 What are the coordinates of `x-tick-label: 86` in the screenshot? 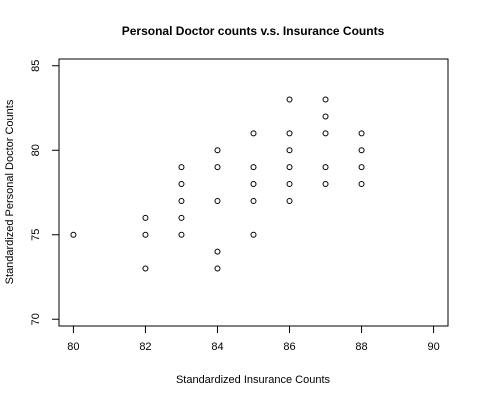 It's located at (289, 347).